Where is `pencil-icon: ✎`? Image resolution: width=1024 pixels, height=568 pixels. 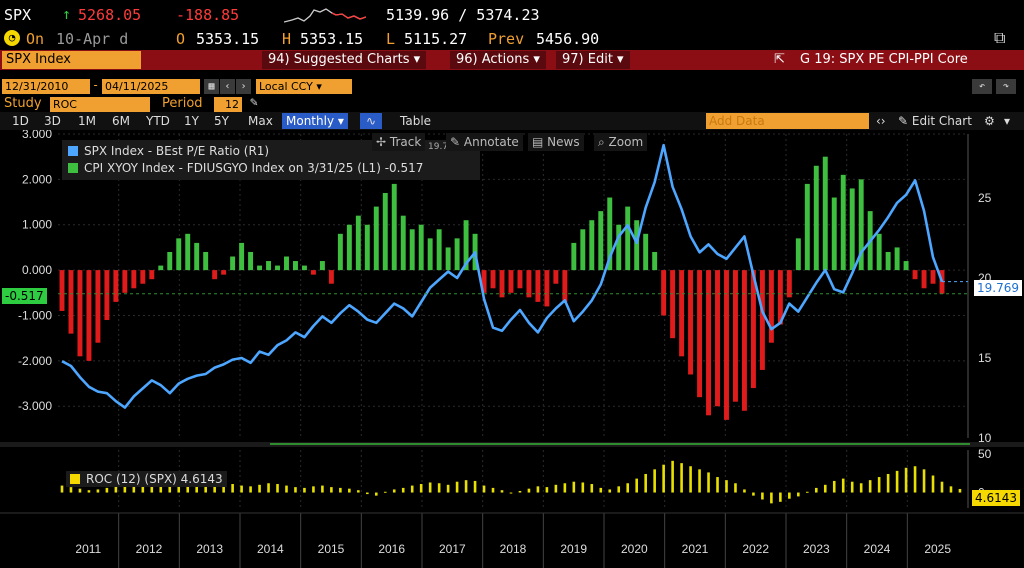
pencil-icon: ✎ is located at coordinates (254, 102).